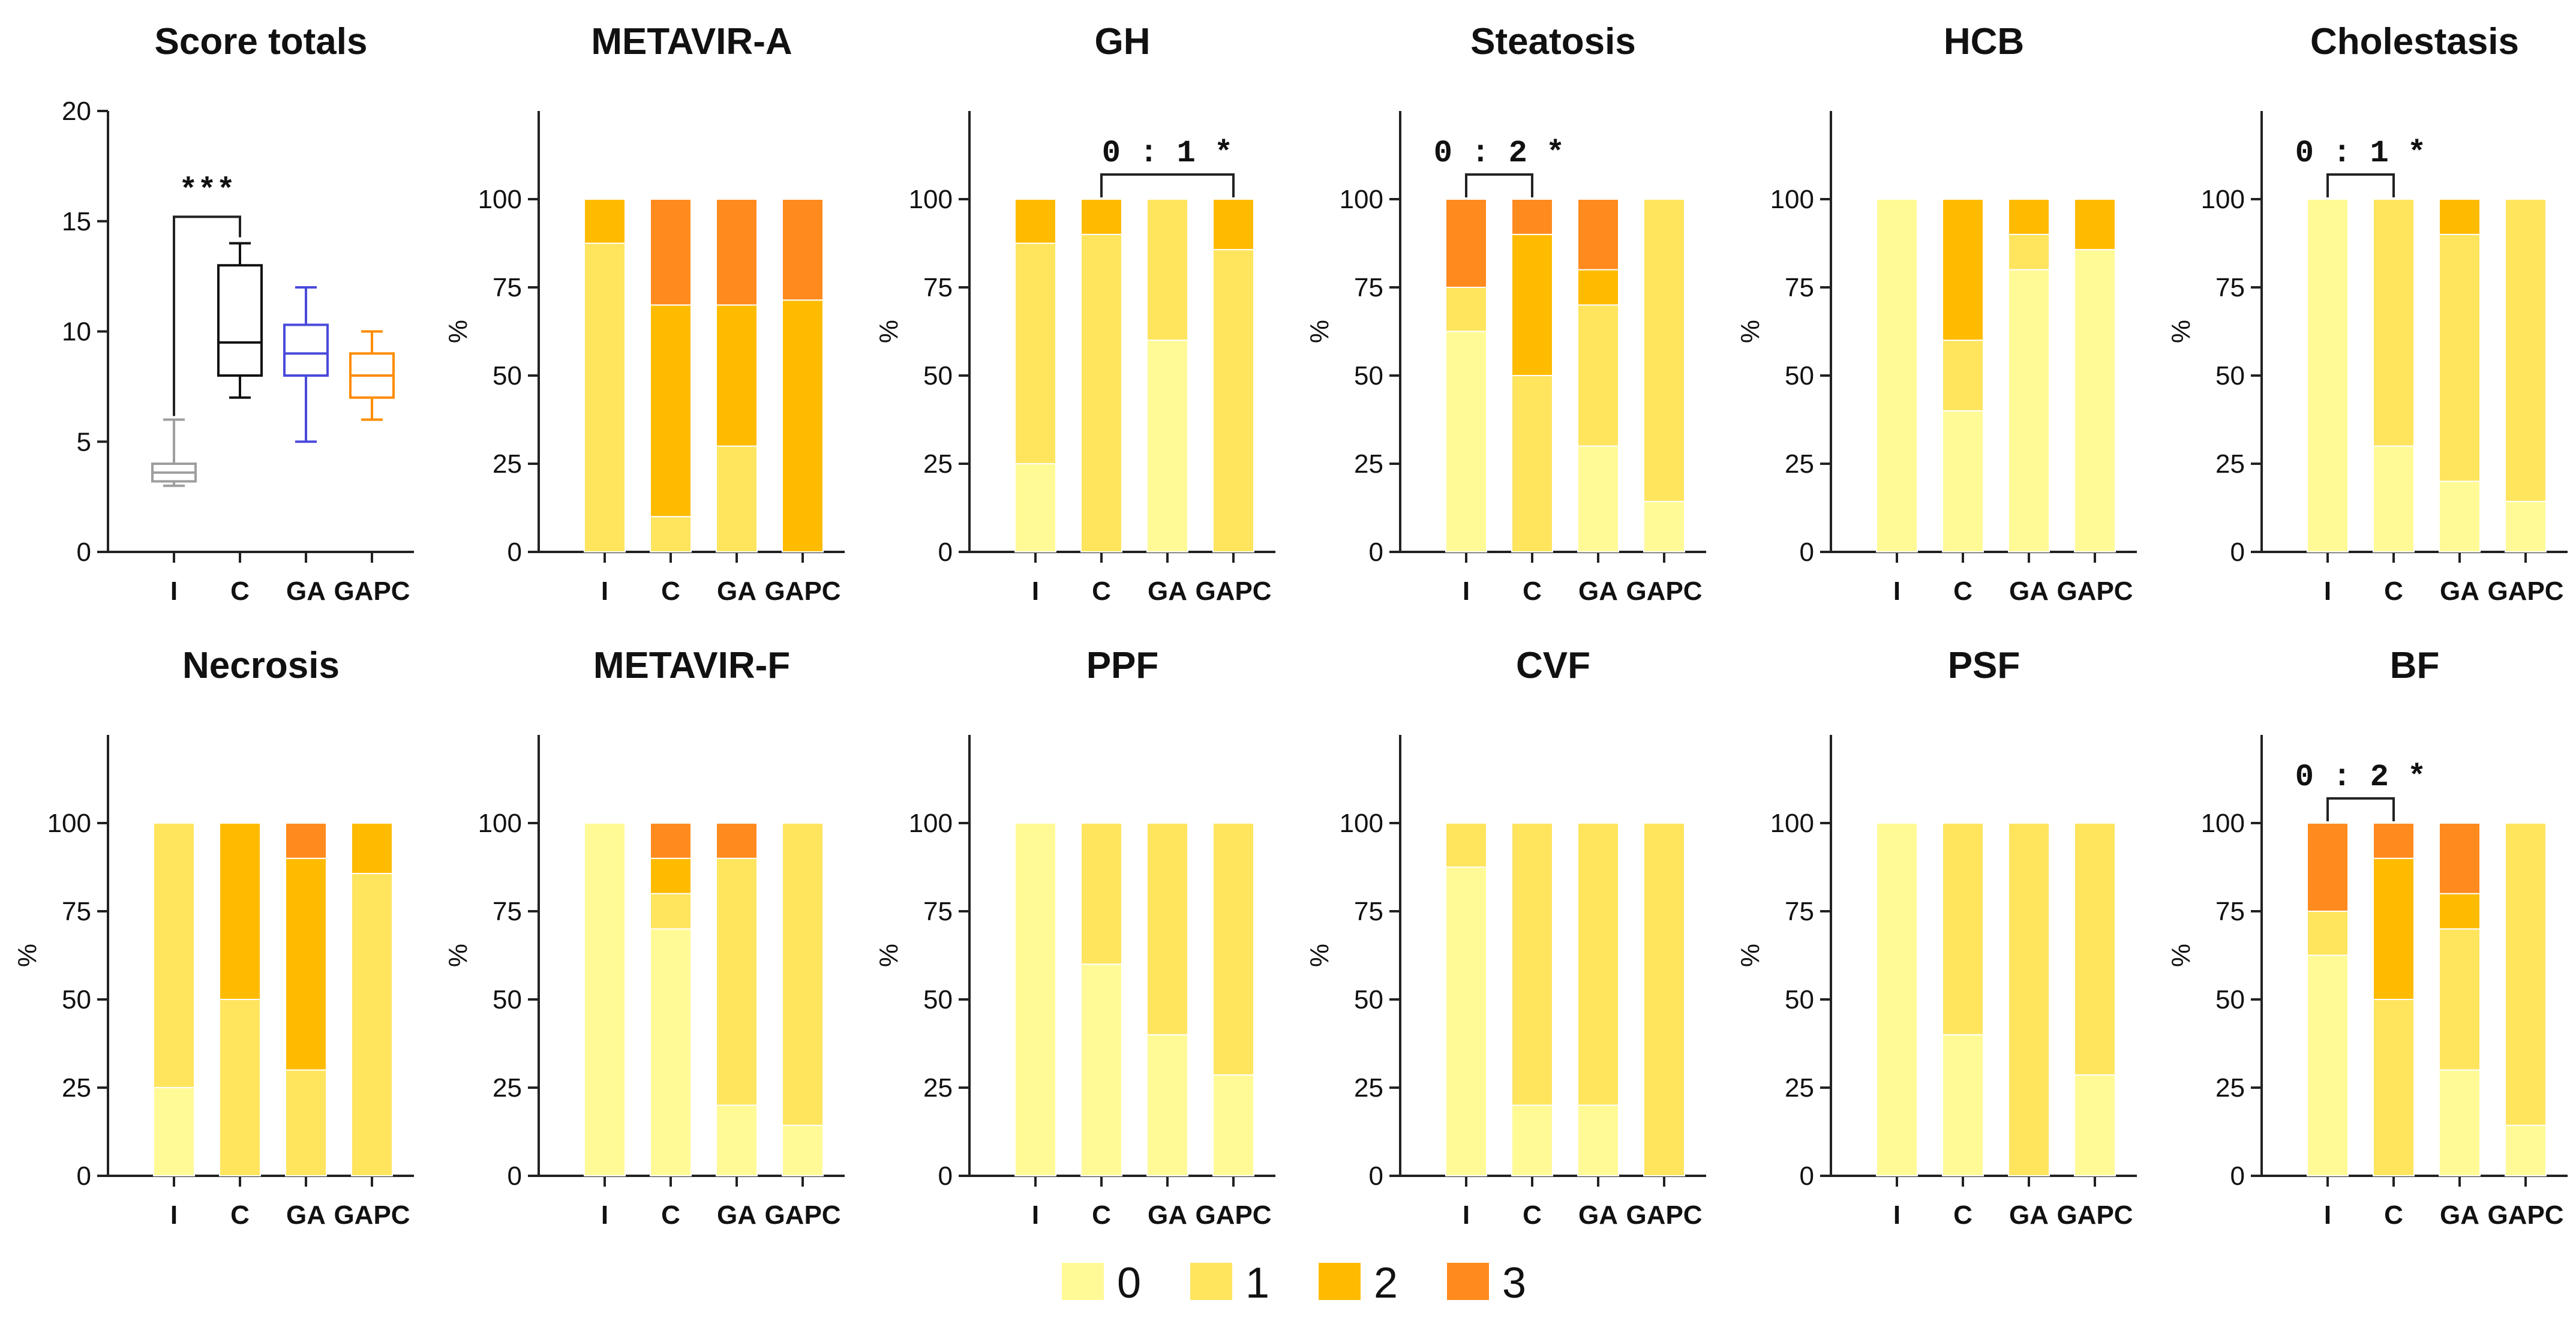  Describe the element at coordinates (1514, 1283) in the screenshot. I see `legend-label-3: 3` at that location.